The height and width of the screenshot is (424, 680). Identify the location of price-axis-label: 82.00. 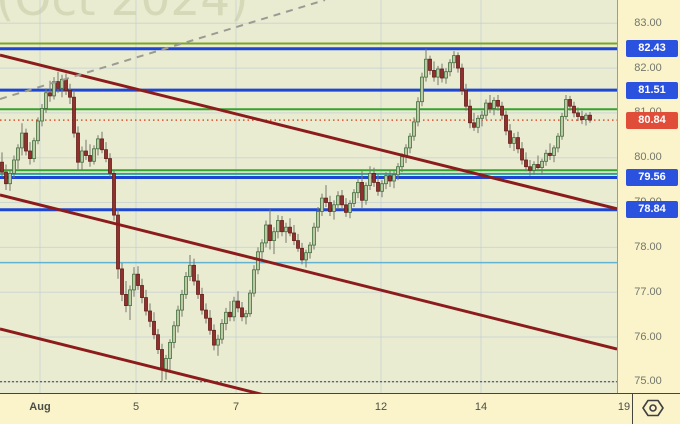
(648, 67).